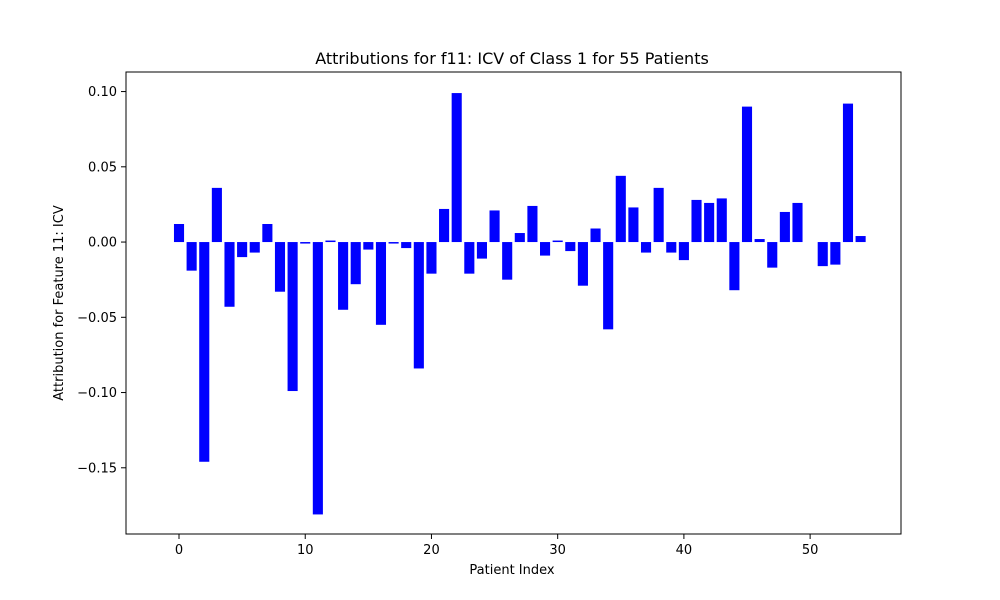  What do you see at coordinates (305, 550) in the screenshot?
I see `x-tick-label: 10` at bounding box center [305, 550].